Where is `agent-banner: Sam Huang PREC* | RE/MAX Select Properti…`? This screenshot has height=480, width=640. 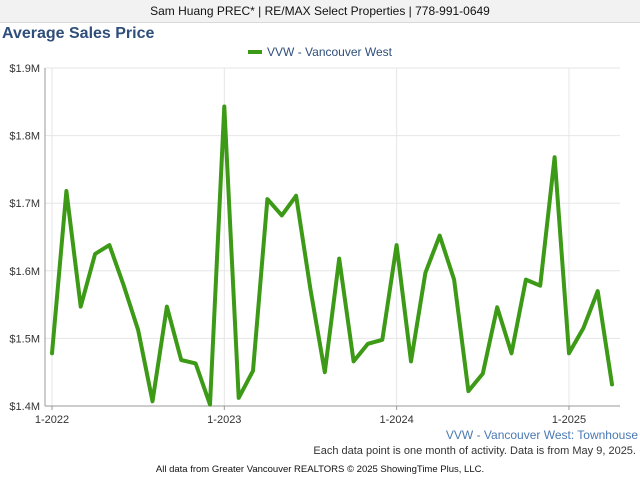 agent-banner: Sam Huang PREC* | RE/MAX Select Properti… is located at coordinates (320, 11).